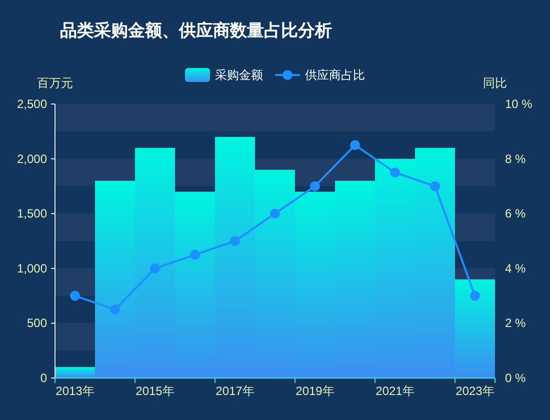 The image size is (550, 420). Describe the element at coordinates (55, 83) in the screenshot. I see `y-axis-title: 百万元` at that location.